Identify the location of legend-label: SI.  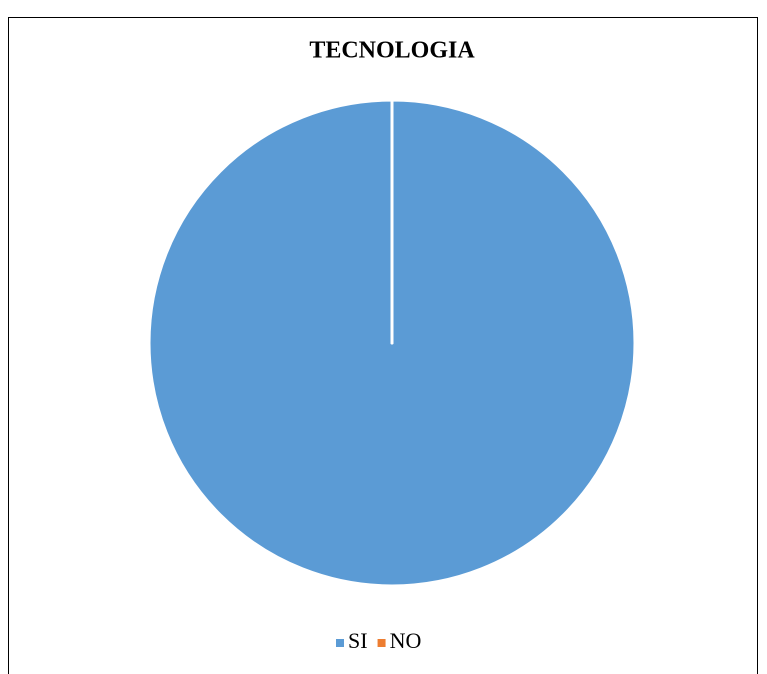
(358, 640).